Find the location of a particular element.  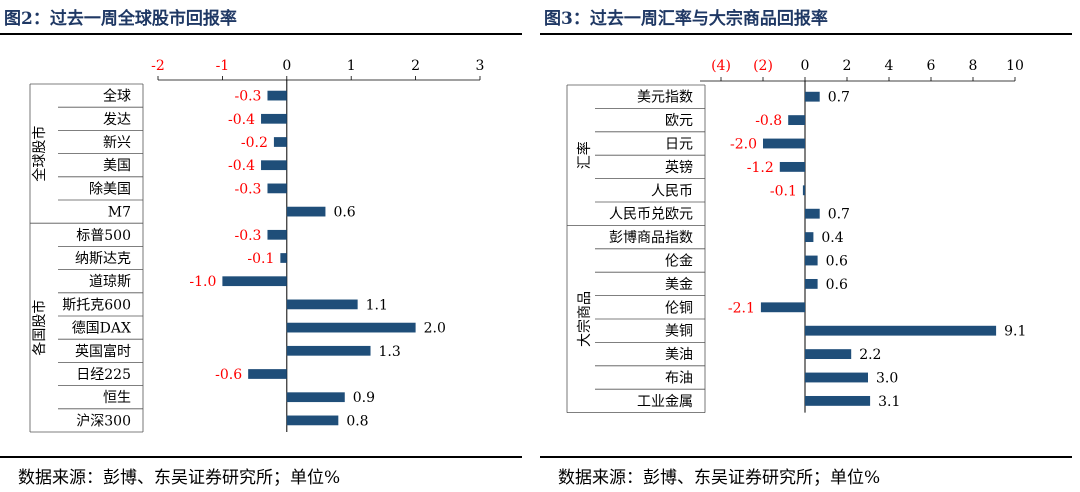

category-label: 发达 is located at coordinates (117, 120).